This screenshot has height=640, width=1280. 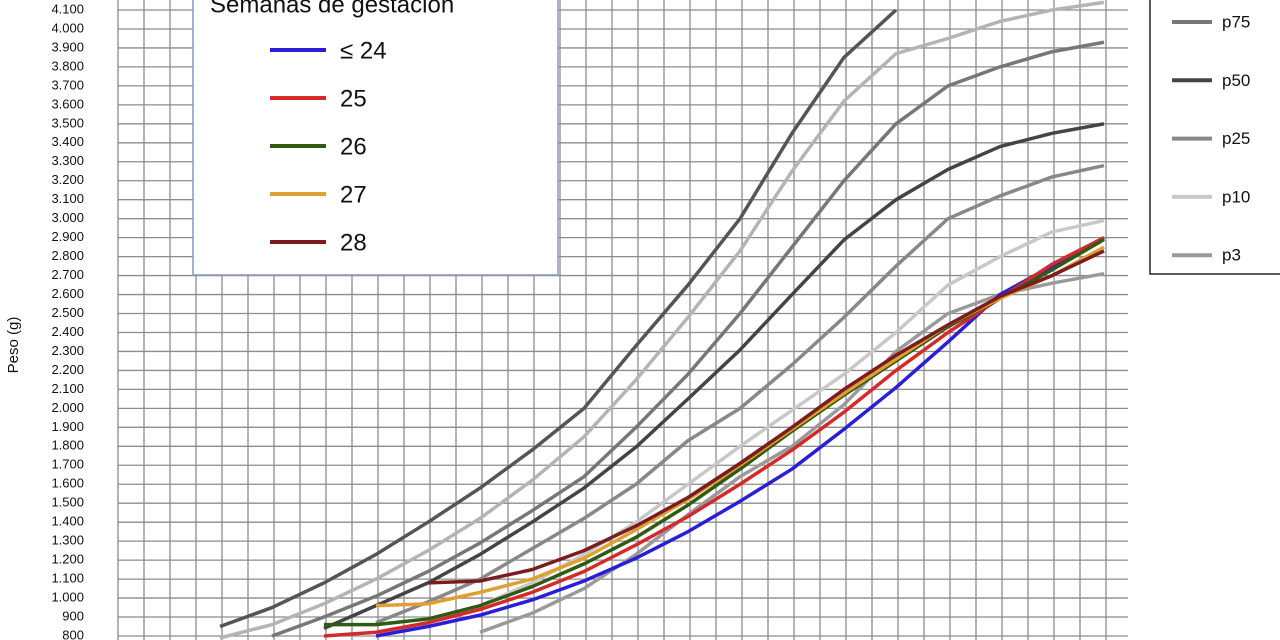 I want to click on y-tick-label: 900, so click(x=73, y=615).